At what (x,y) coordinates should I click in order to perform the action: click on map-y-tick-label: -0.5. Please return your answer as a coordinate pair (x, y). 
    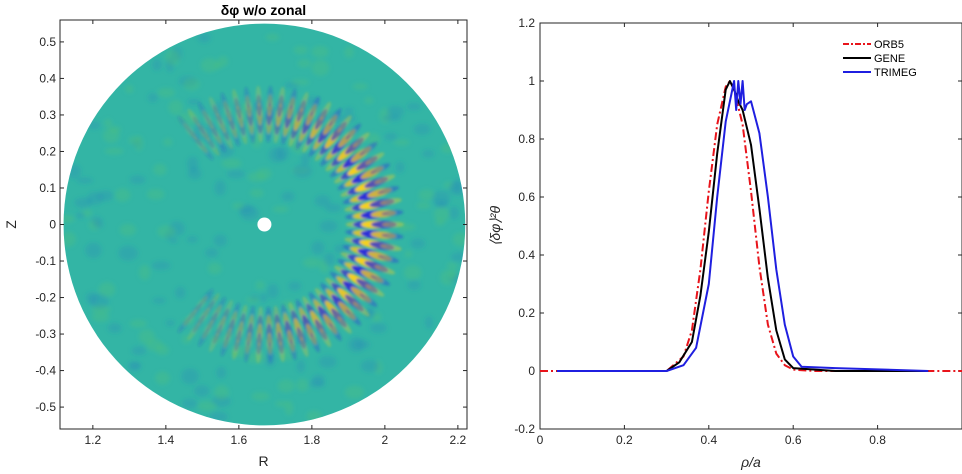
    Looking at the image, I should click on (45, 407).